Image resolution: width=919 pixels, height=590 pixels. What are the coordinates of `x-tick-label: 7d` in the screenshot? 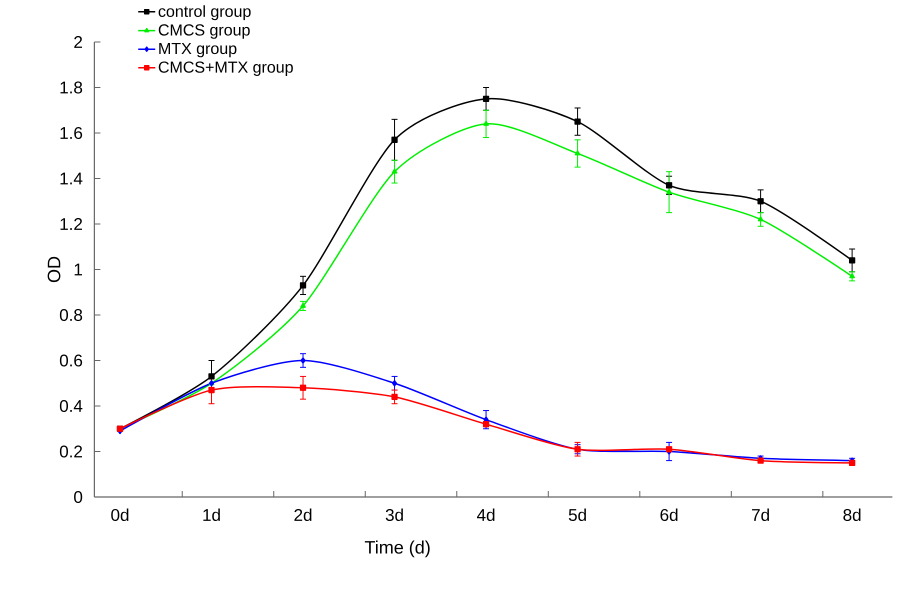 It's located at (760, 515).